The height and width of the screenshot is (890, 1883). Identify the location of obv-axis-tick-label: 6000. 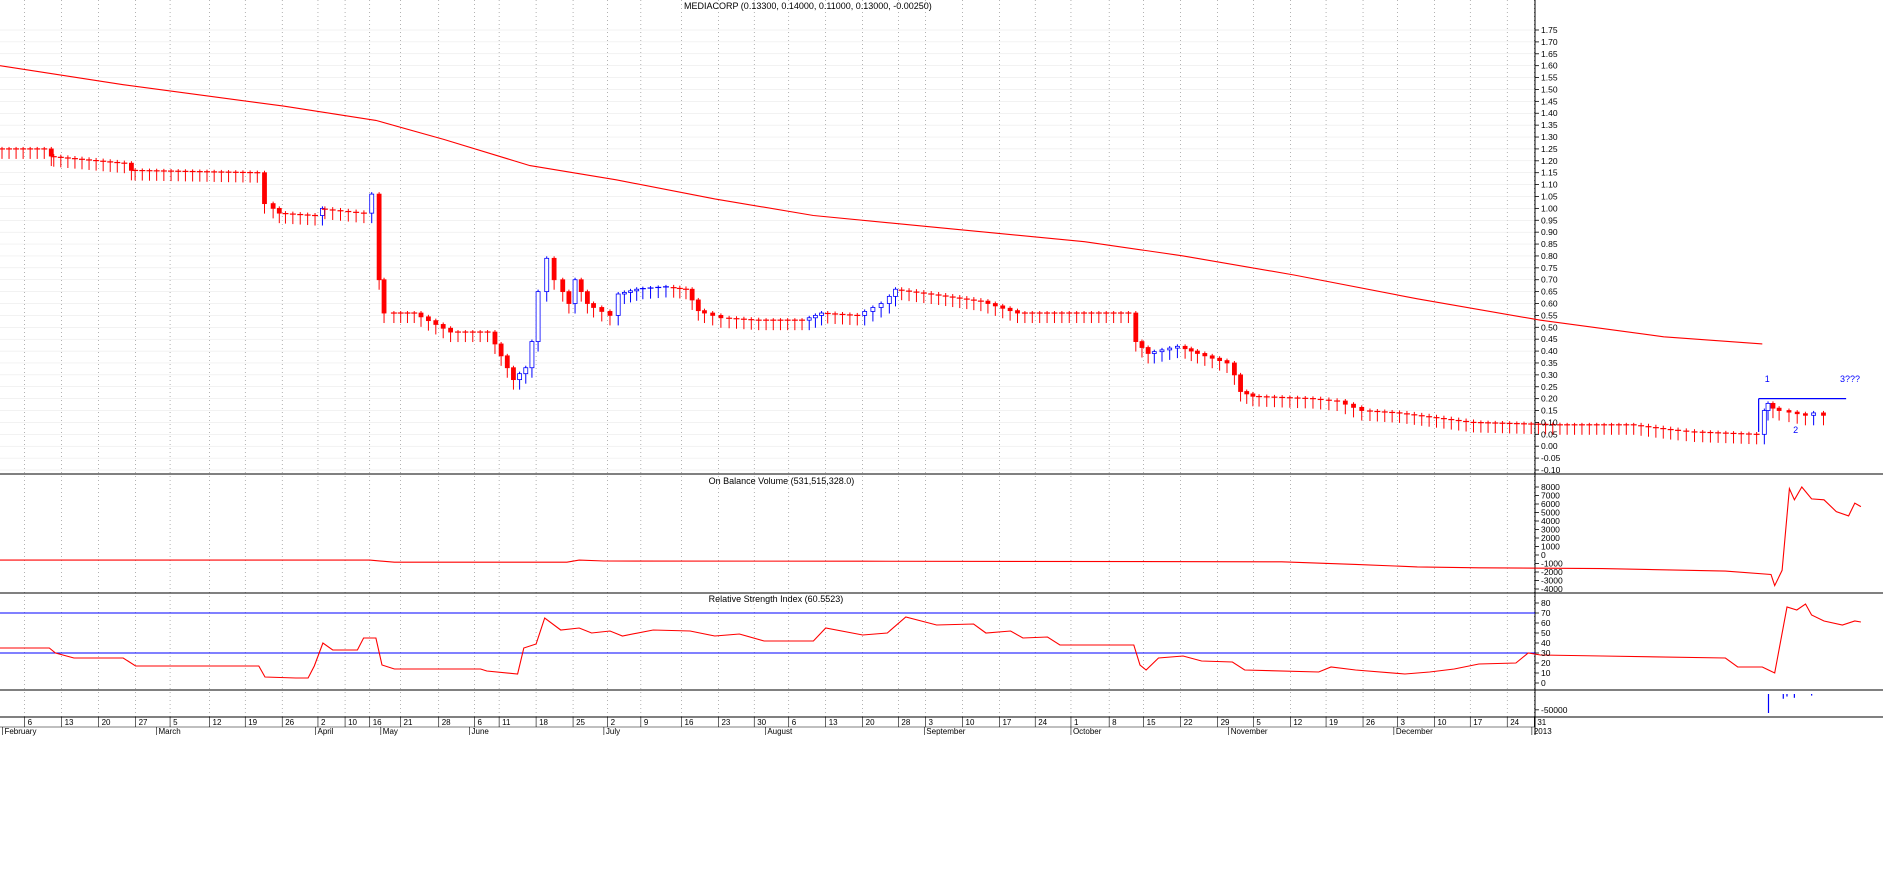
(1550, 504).